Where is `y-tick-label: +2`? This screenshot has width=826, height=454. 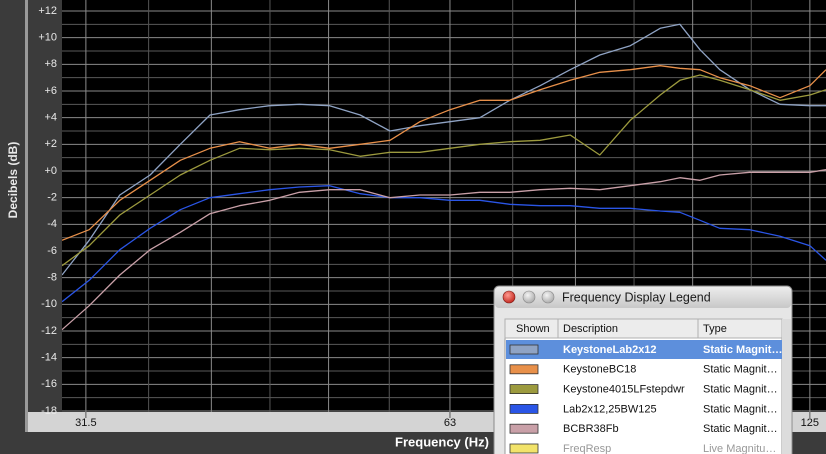 y-tick-label: +2 is located at coordinates (50, 144).